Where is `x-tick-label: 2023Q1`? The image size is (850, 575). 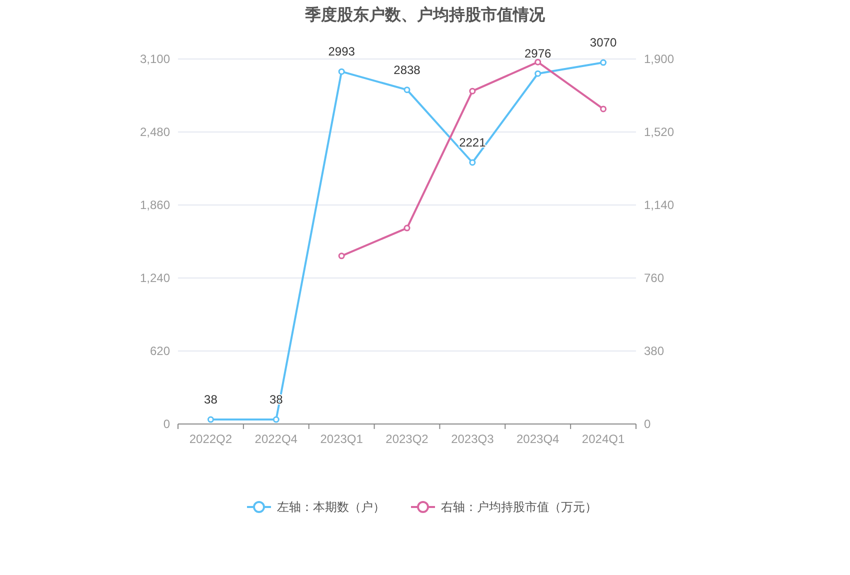 x-tick-label: 2023Q1 is located at coordinates (342, 439).